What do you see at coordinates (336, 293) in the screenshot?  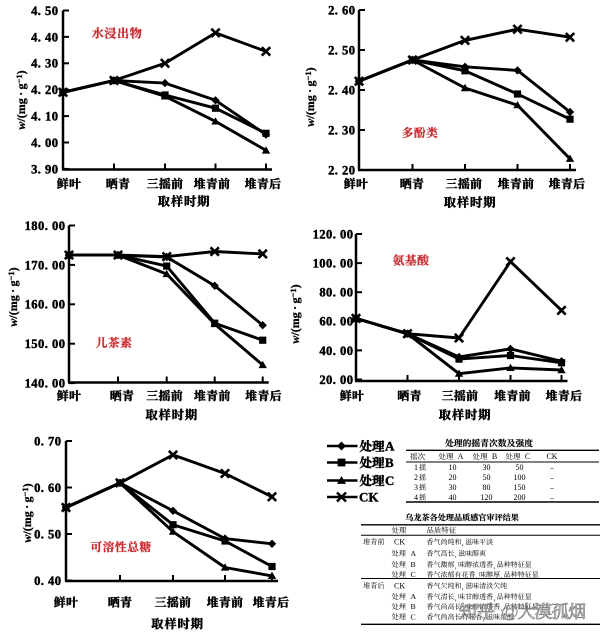 I see `svg-text: 80. 00` at bounding box center [336, 293].